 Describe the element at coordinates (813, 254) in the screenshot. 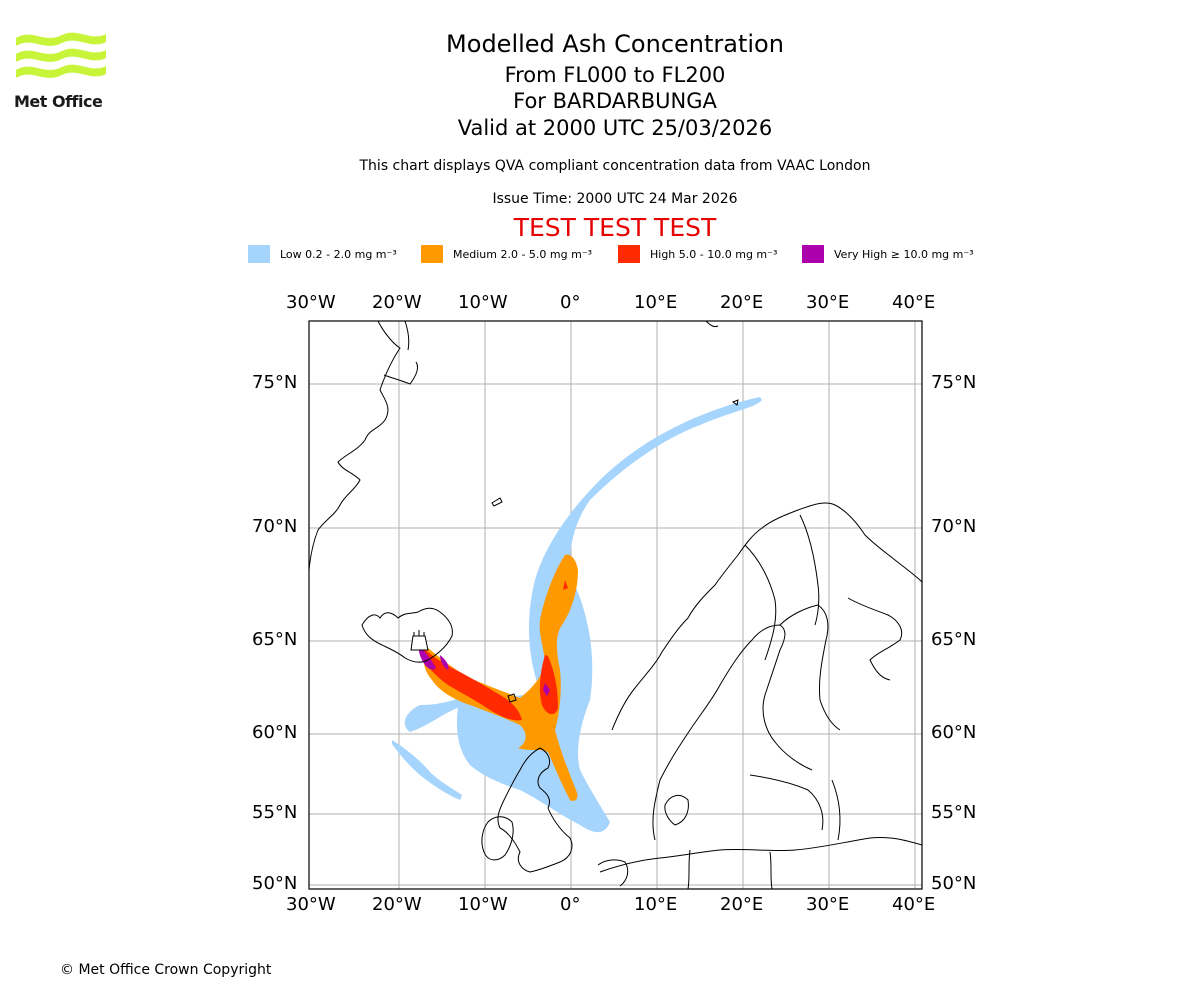

I see `legend-swatch-very-high` at that location.